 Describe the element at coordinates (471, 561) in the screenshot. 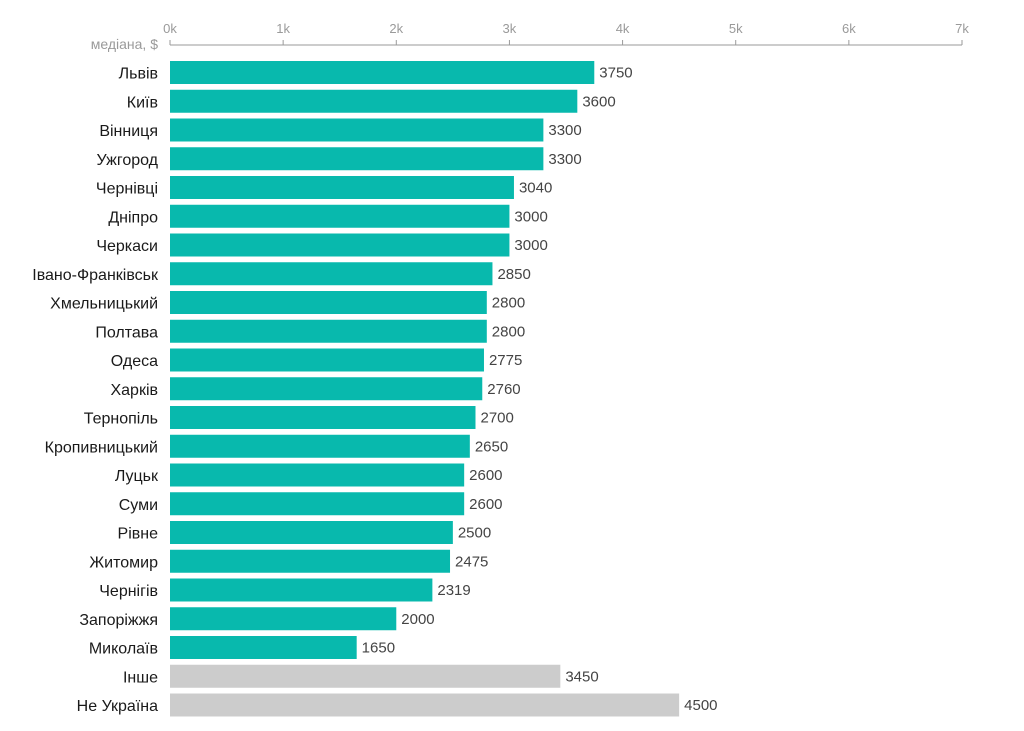

I see `value-label: 2475` at that location.